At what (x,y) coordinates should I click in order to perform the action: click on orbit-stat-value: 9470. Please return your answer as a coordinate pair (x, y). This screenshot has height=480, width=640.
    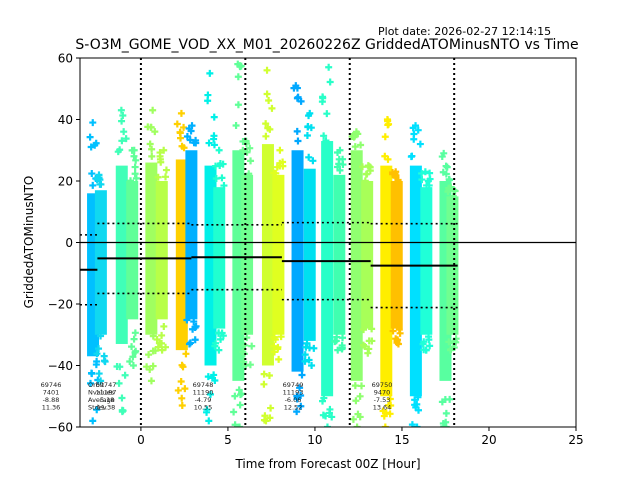
    Looking at the image, I should click on (382, 393).